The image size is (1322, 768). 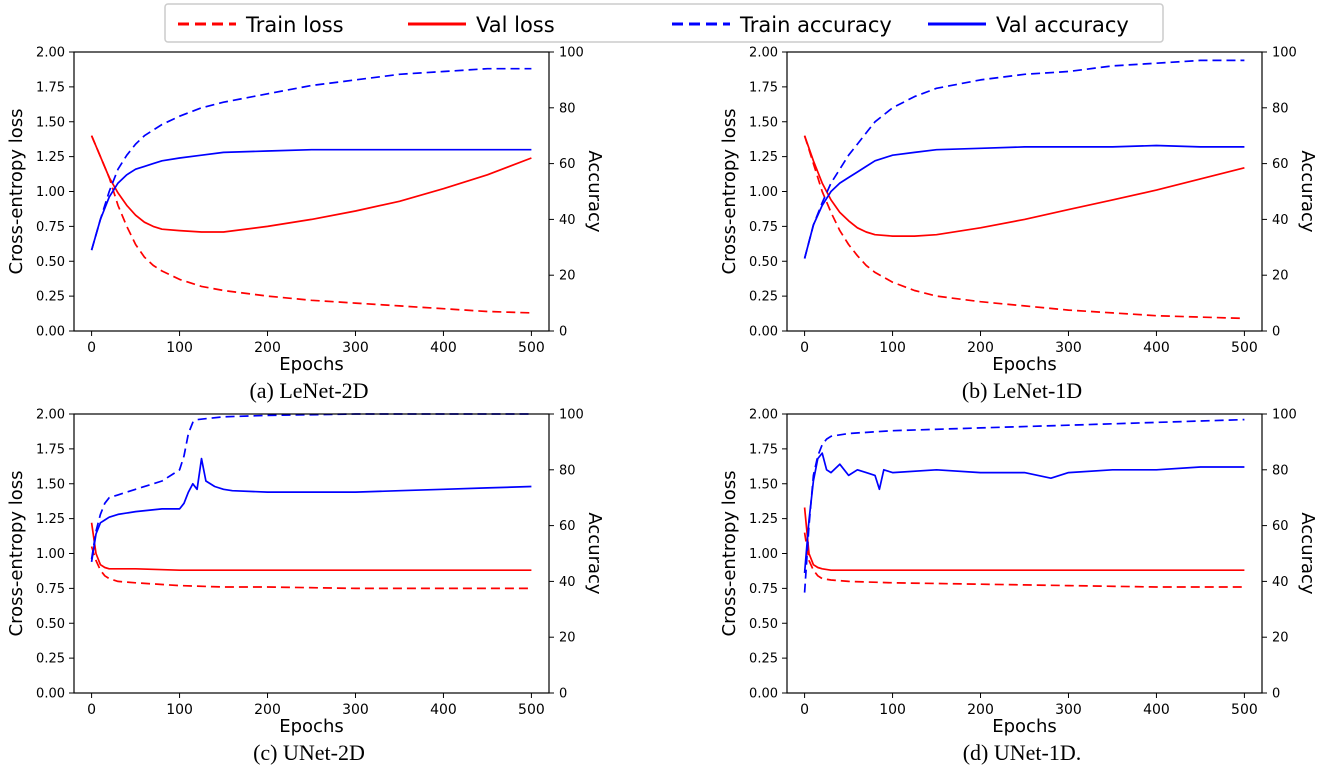 What do you see at coordinates (763, 449) in the screenshot?
I see `y-left-tick-label: 1.75` at bounding box center [763, 449].